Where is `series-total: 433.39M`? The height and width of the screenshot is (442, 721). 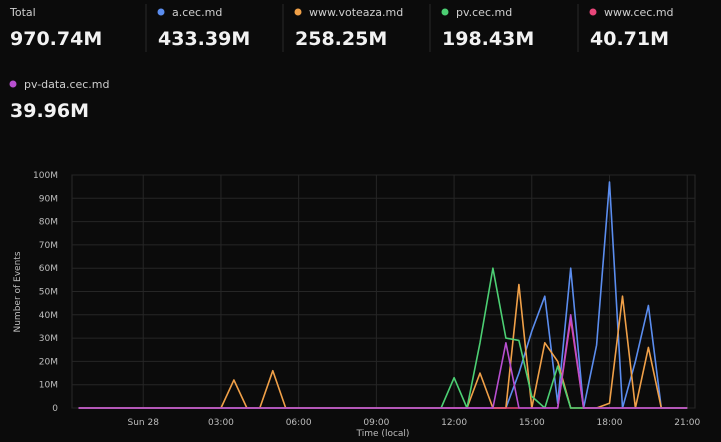
series-total: 433.39M is located at coordinates (204, 39).